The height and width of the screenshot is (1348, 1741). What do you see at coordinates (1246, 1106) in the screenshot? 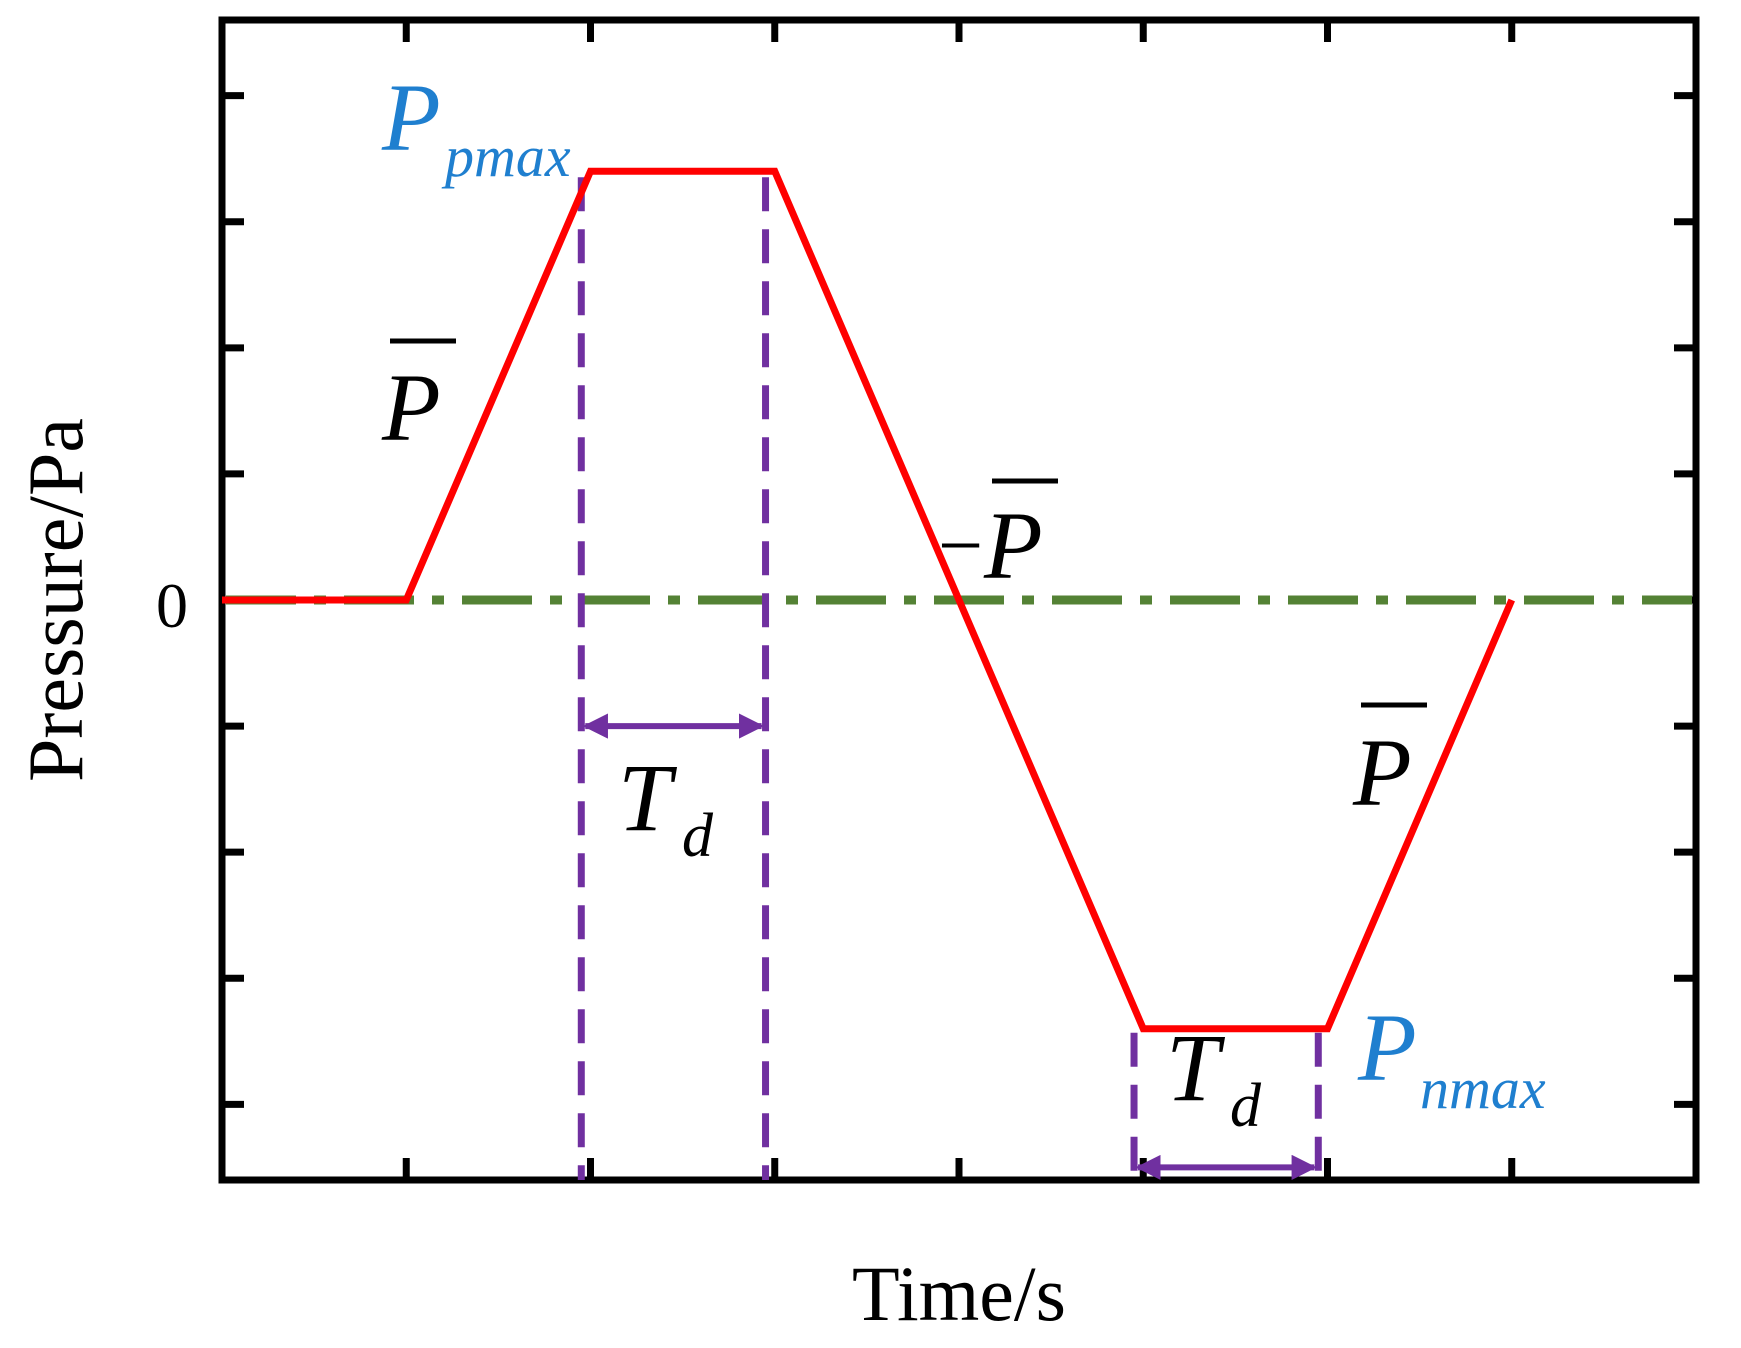
I see `td-negative-subscript: d` at bounding box center [1246, 1106].